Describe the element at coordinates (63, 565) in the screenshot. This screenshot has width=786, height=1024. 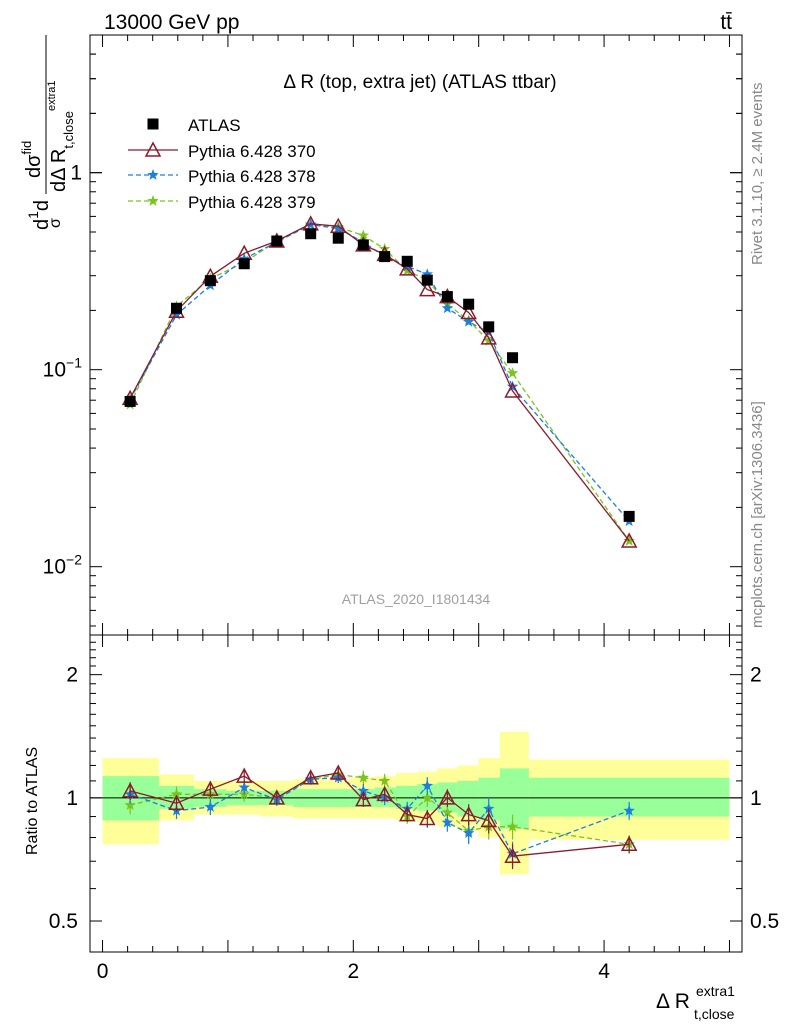
I see `y-tick-label-0.01: 10⁻²` at that location.